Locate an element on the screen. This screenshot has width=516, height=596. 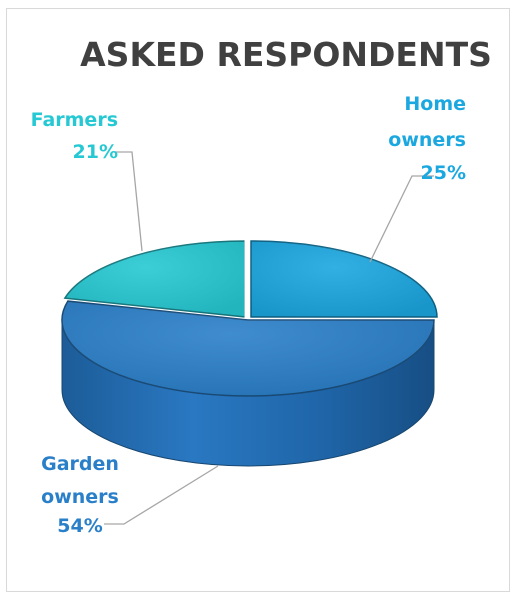
slice-label-1-line-1: owners is located at coordinates (80, 497).